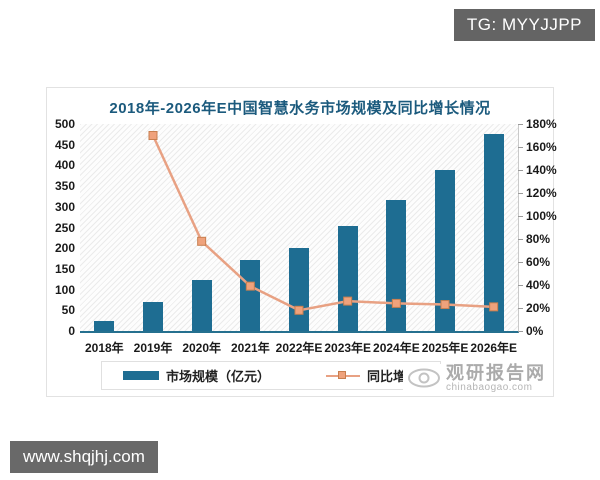 The height and width of the screenshot is (480, 600). I want to click on y-axis-left-tick: 350, so click(64, 186).